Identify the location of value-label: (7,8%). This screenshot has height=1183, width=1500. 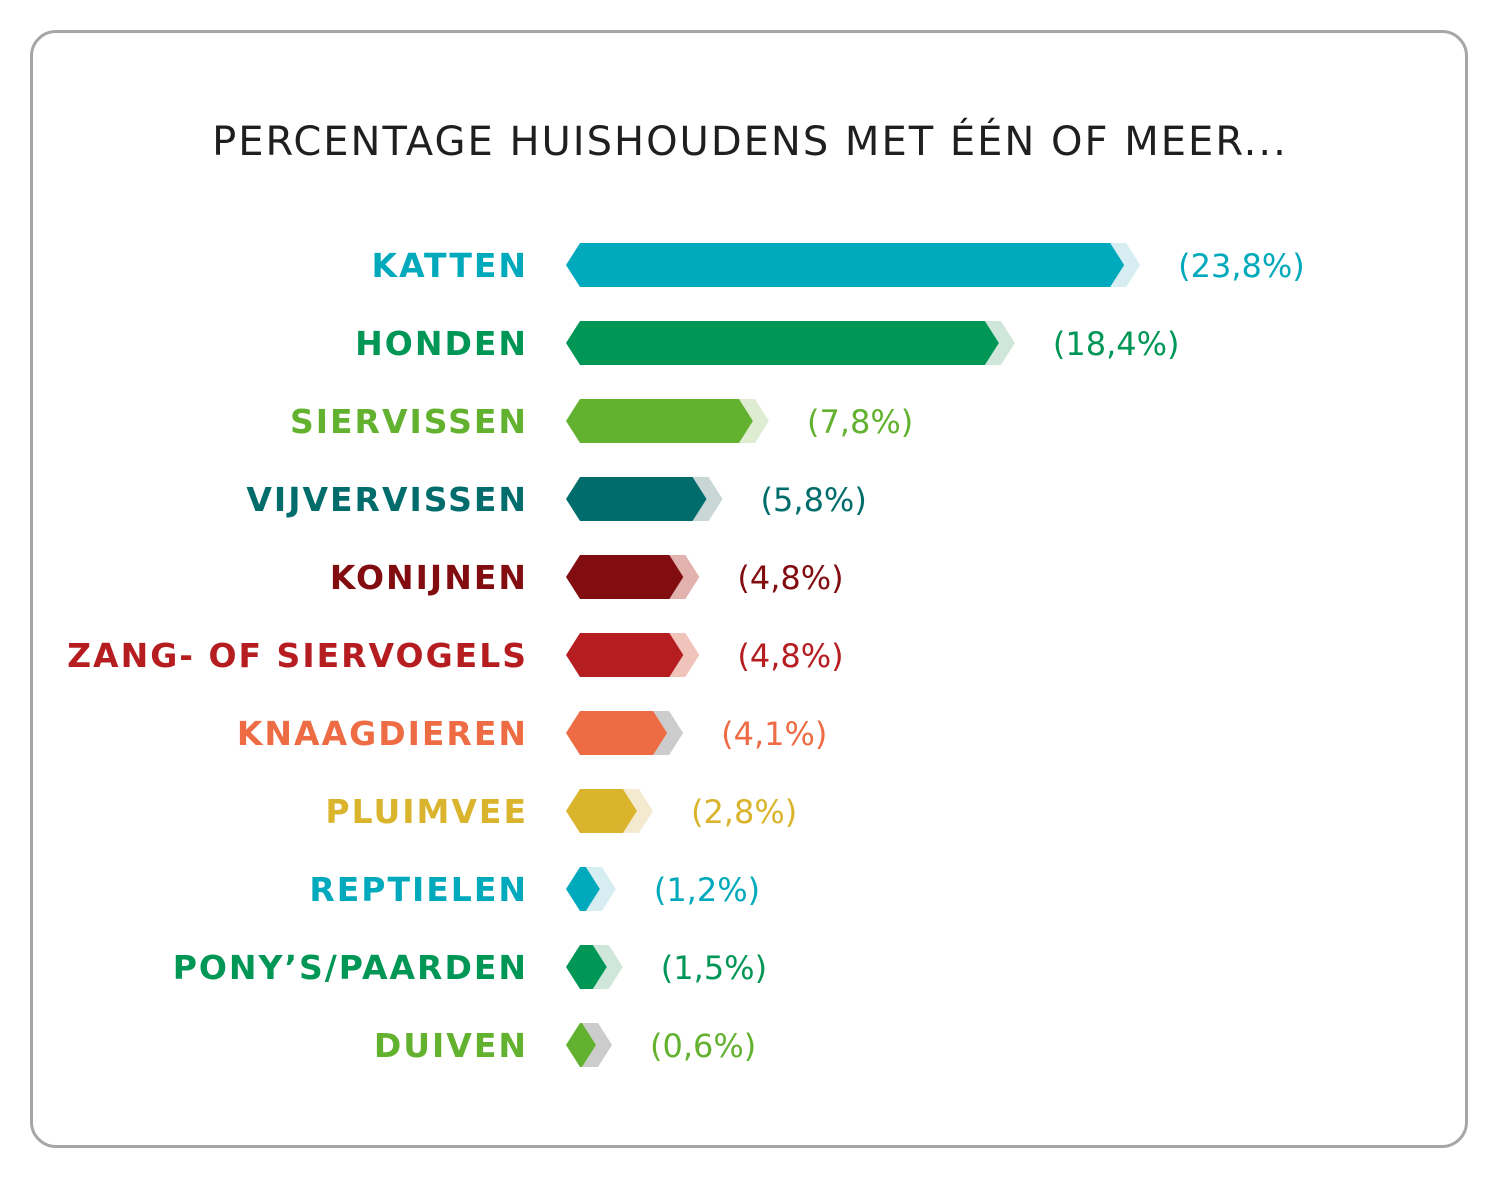
(860, 422).